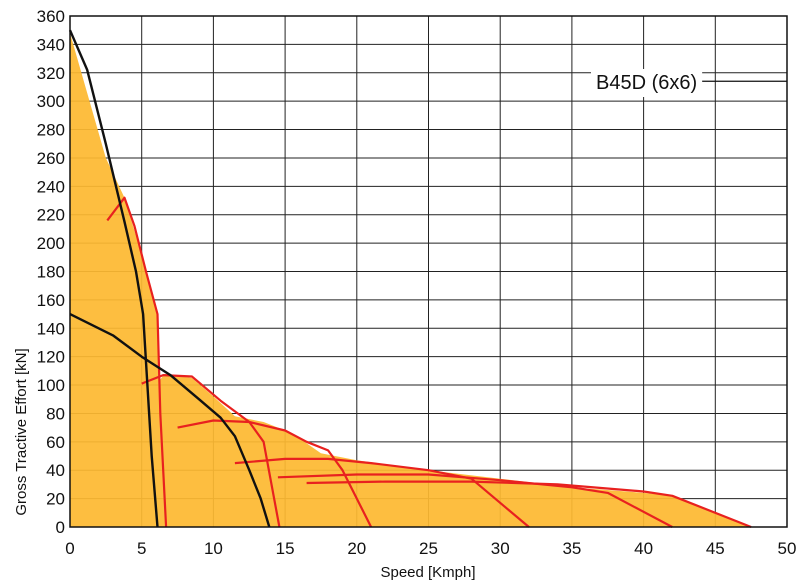  I want to click on x-axis-label: Speed [Kmph], so click(427, 572).